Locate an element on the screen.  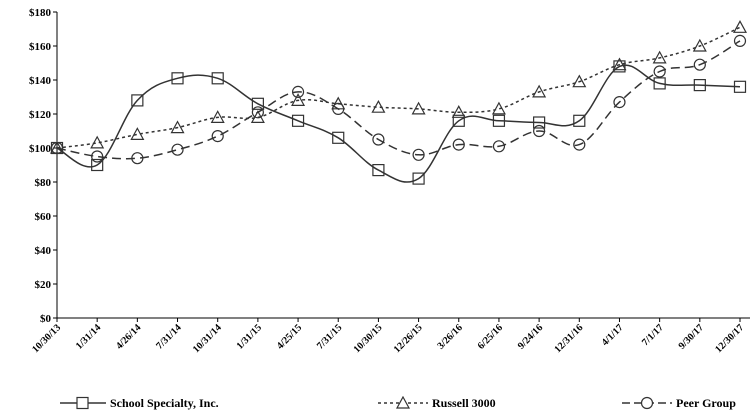
x-tick-label: 12/26/15 is located at coordinates (408, 338).